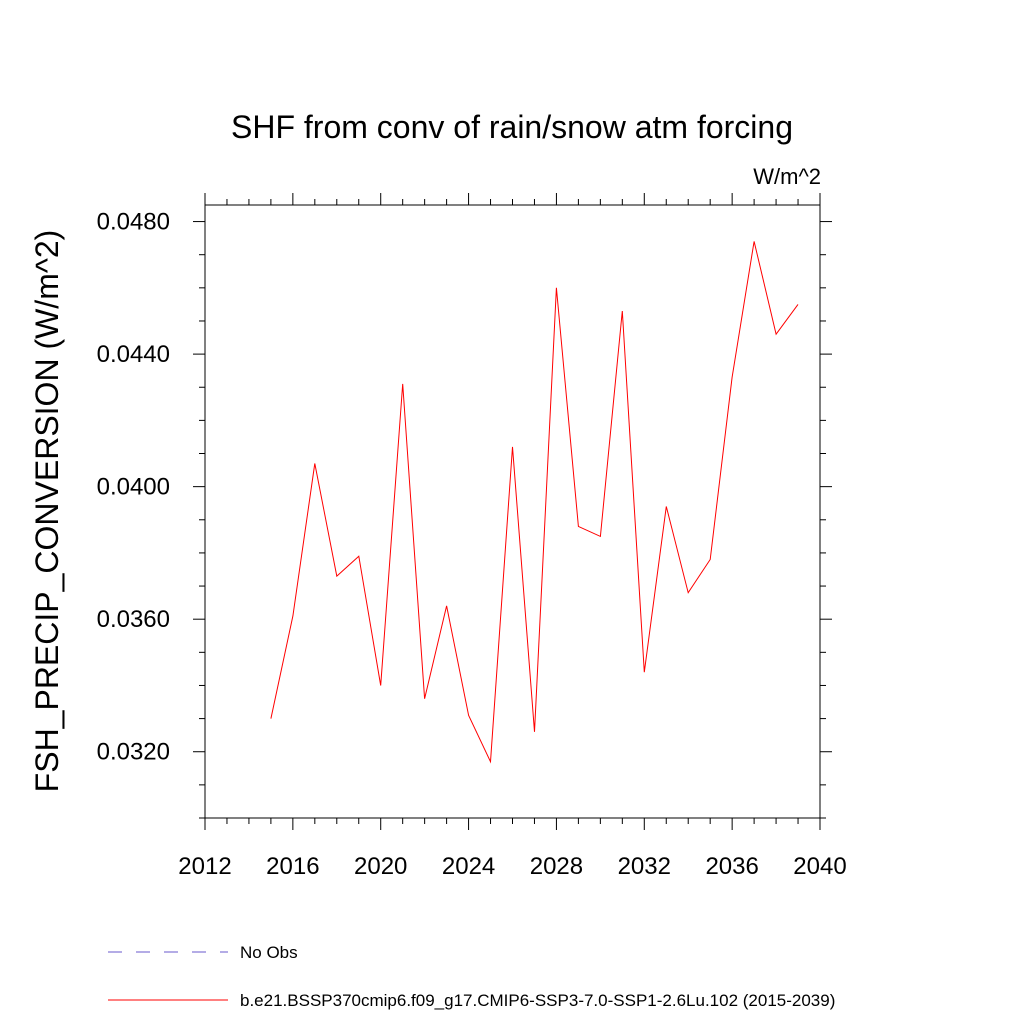 This screenshot has height=1024, width=1024. I want to click on y-tick-label: 0.0480, so click(133, 222).